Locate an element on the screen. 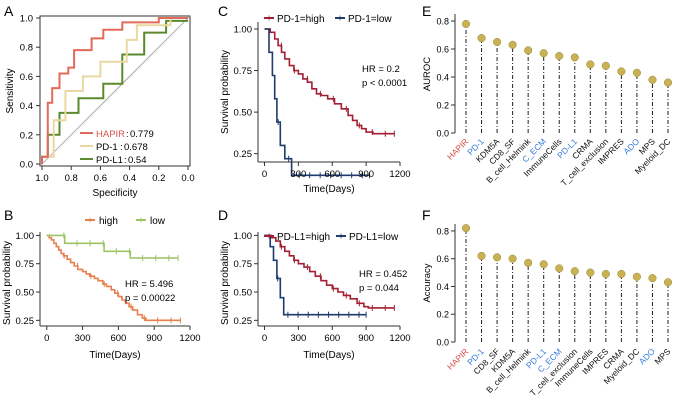 Image resolution: width=685 pixels, height=405 pixels. panel-label-D: D is located at coordinates (223, 215).